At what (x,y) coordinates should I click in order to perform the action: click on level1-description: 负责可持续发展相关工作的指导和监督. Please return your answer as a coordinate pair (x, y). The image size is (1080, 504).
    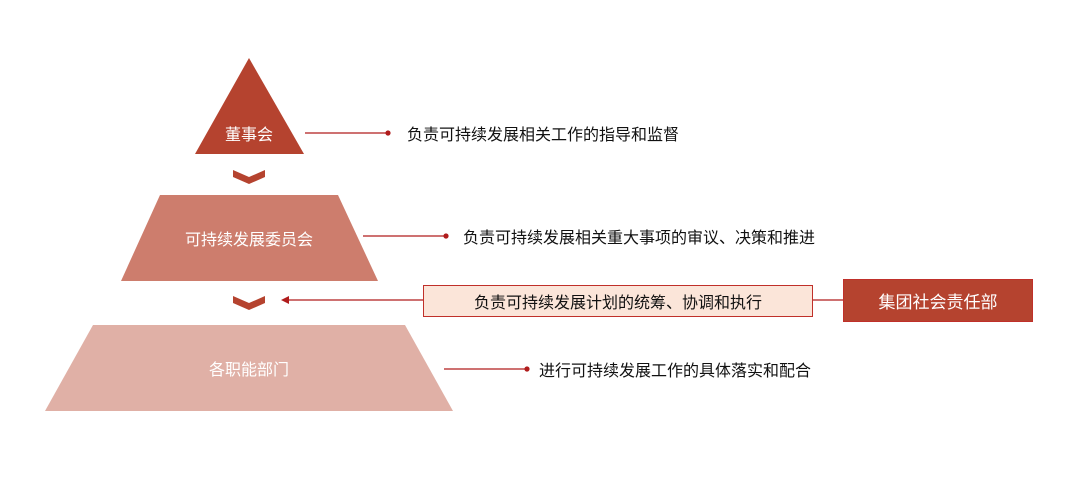
    Looking at the image, I should click on (543, 134).